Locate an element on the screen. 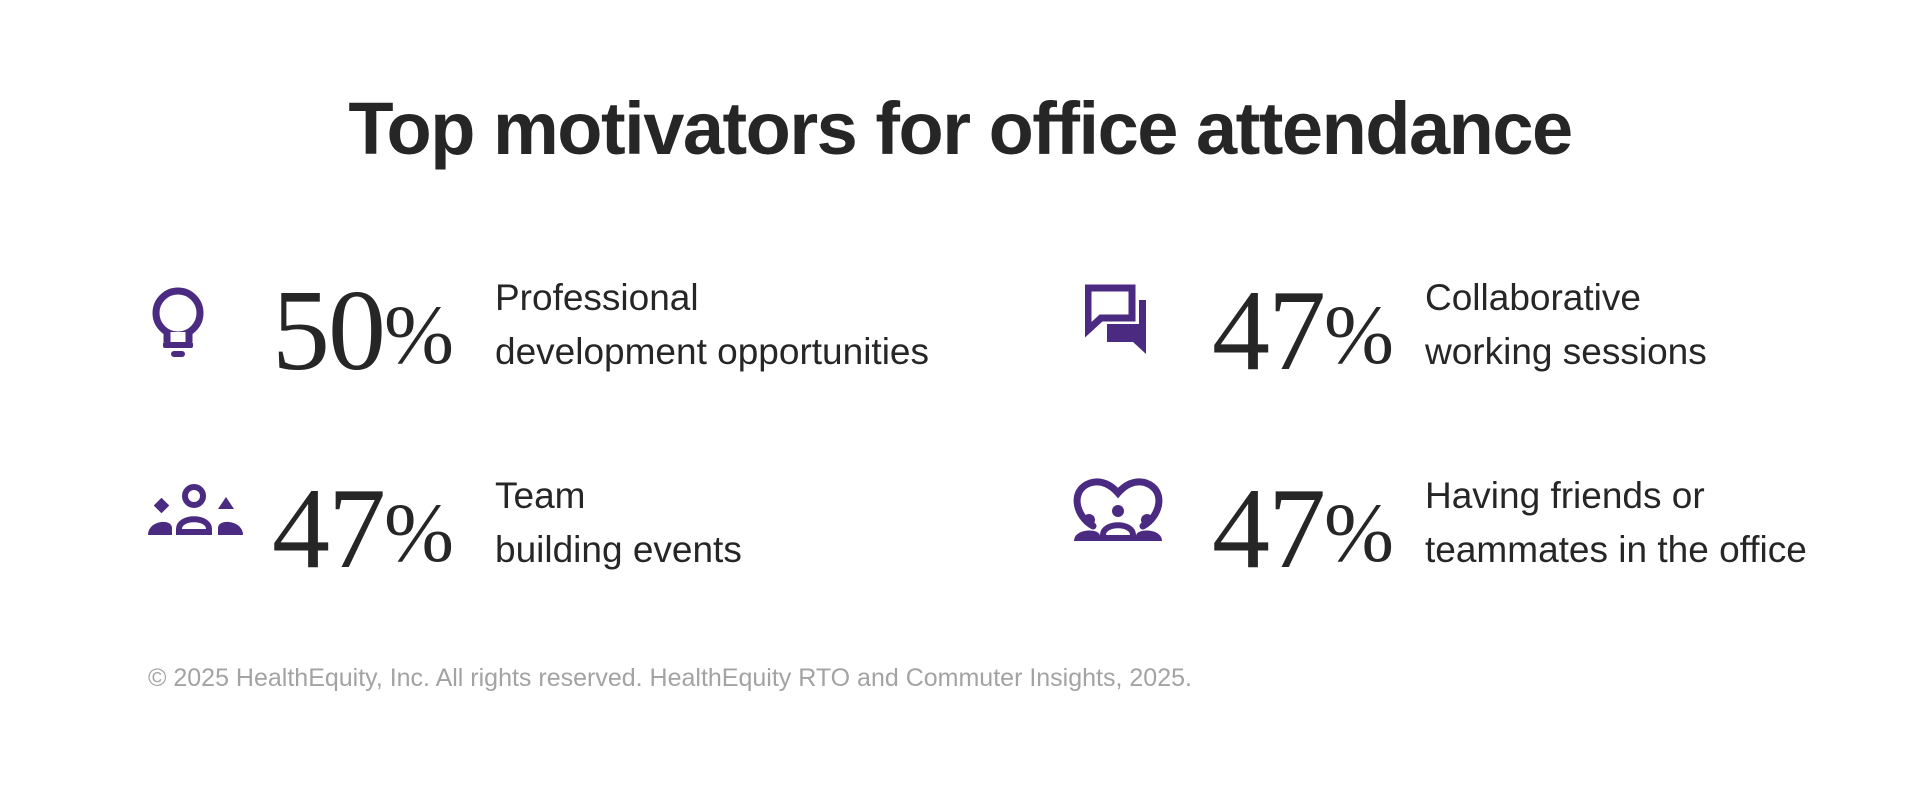  stat-label-line1: Professional is located at coordinates (597, 297).